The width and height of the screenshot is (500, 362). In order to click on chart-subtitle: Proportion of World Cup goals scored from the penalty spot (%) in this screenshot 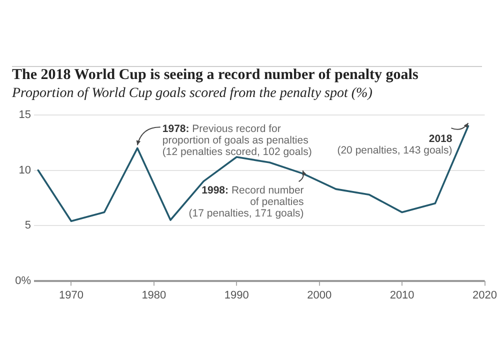, I will do `click(192, 94)`.